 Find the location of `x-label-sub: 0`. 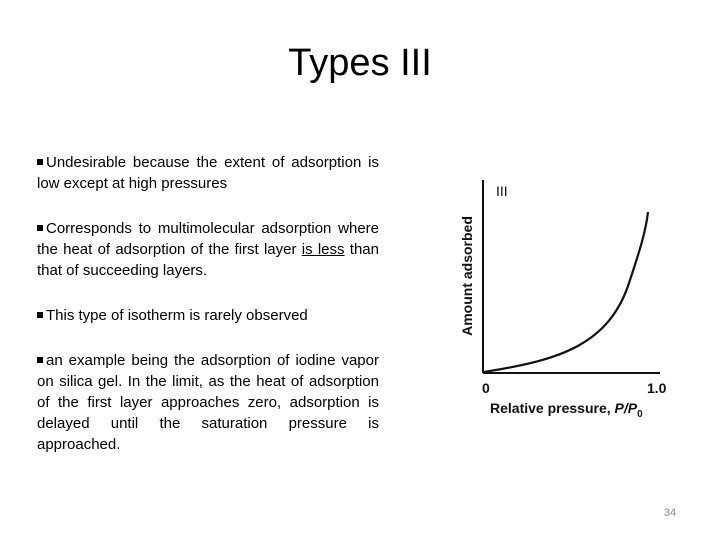

x-label-sub: 0 is located at coordinates (640, 414).